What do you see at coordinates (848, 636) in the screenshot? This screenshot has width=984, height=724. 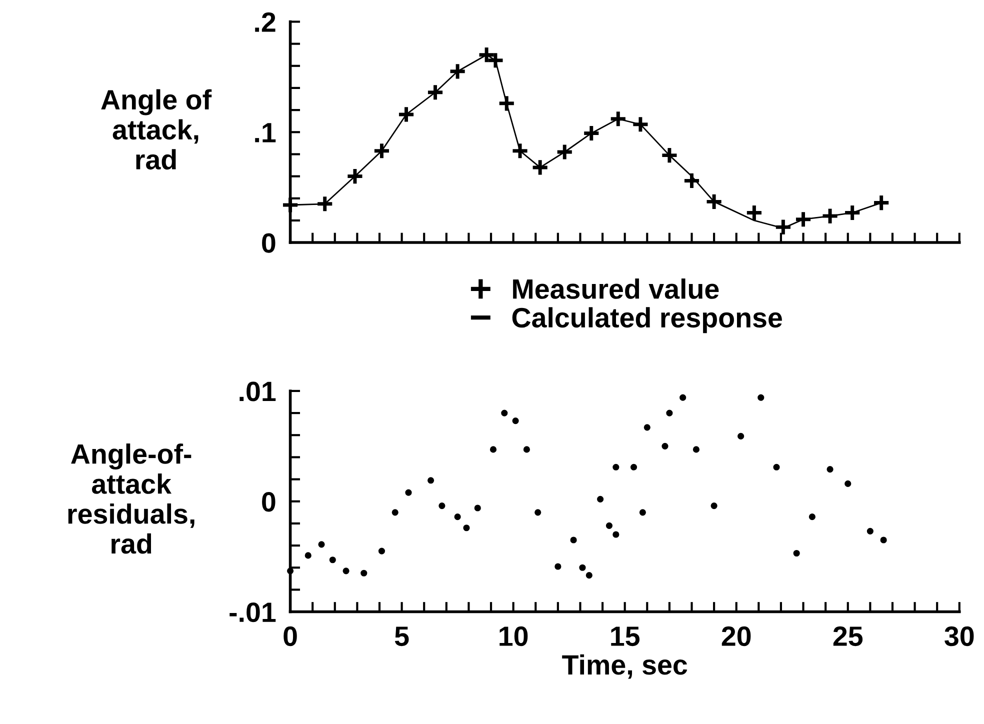 I see `x-tick-label: 25` at bounding box center [848, 636].